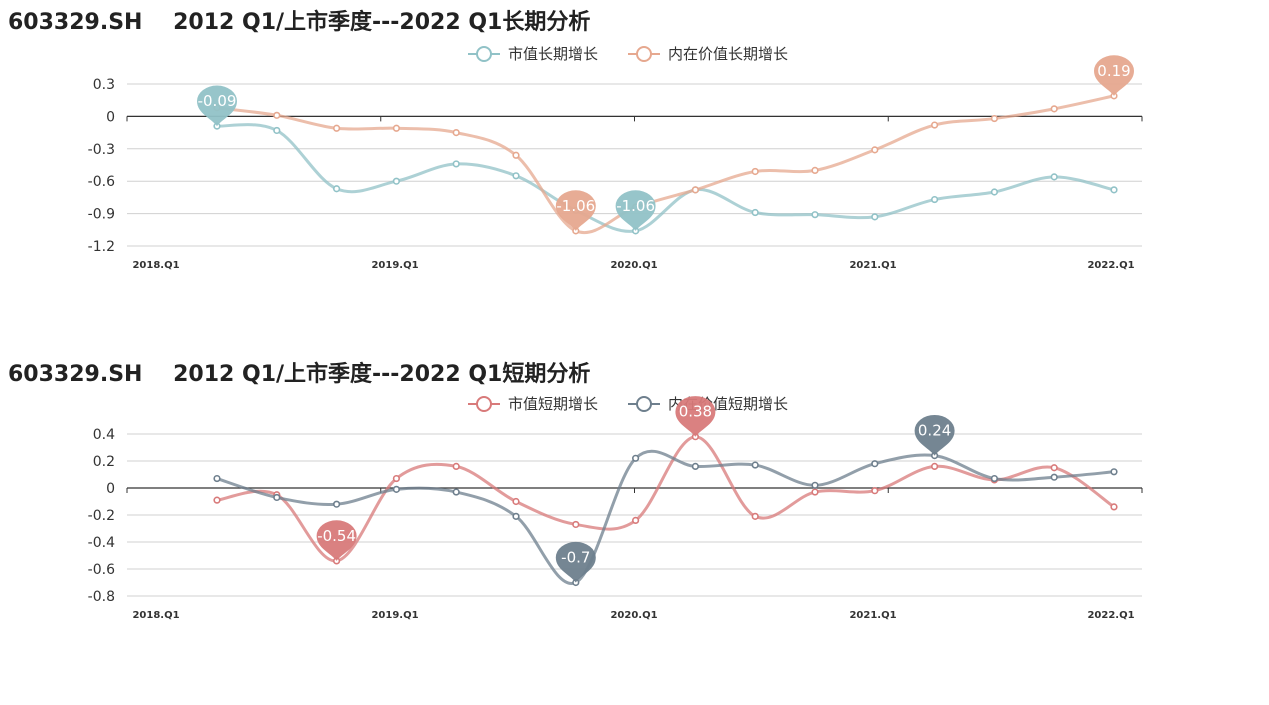 Image resolution: width=1269 pixels, height=705 pixels. What do you see at coordinates (665, 178) in the screenshot?
I see `series-line` at bounding box center [665, 178].